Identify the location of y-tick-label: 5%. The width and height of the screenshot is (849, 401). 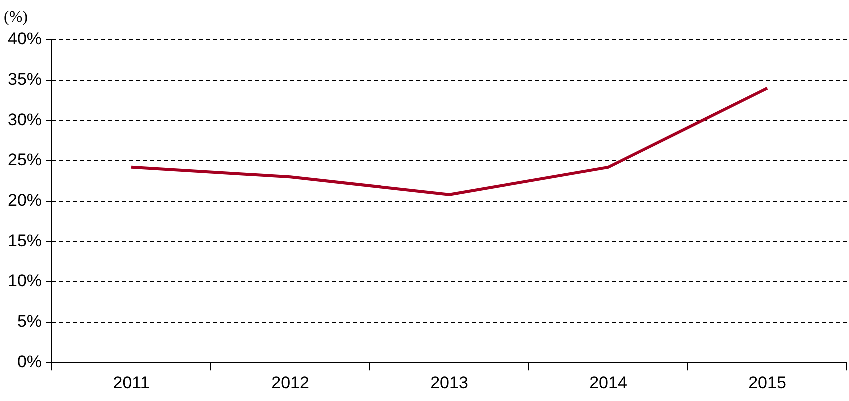
(29, 321).